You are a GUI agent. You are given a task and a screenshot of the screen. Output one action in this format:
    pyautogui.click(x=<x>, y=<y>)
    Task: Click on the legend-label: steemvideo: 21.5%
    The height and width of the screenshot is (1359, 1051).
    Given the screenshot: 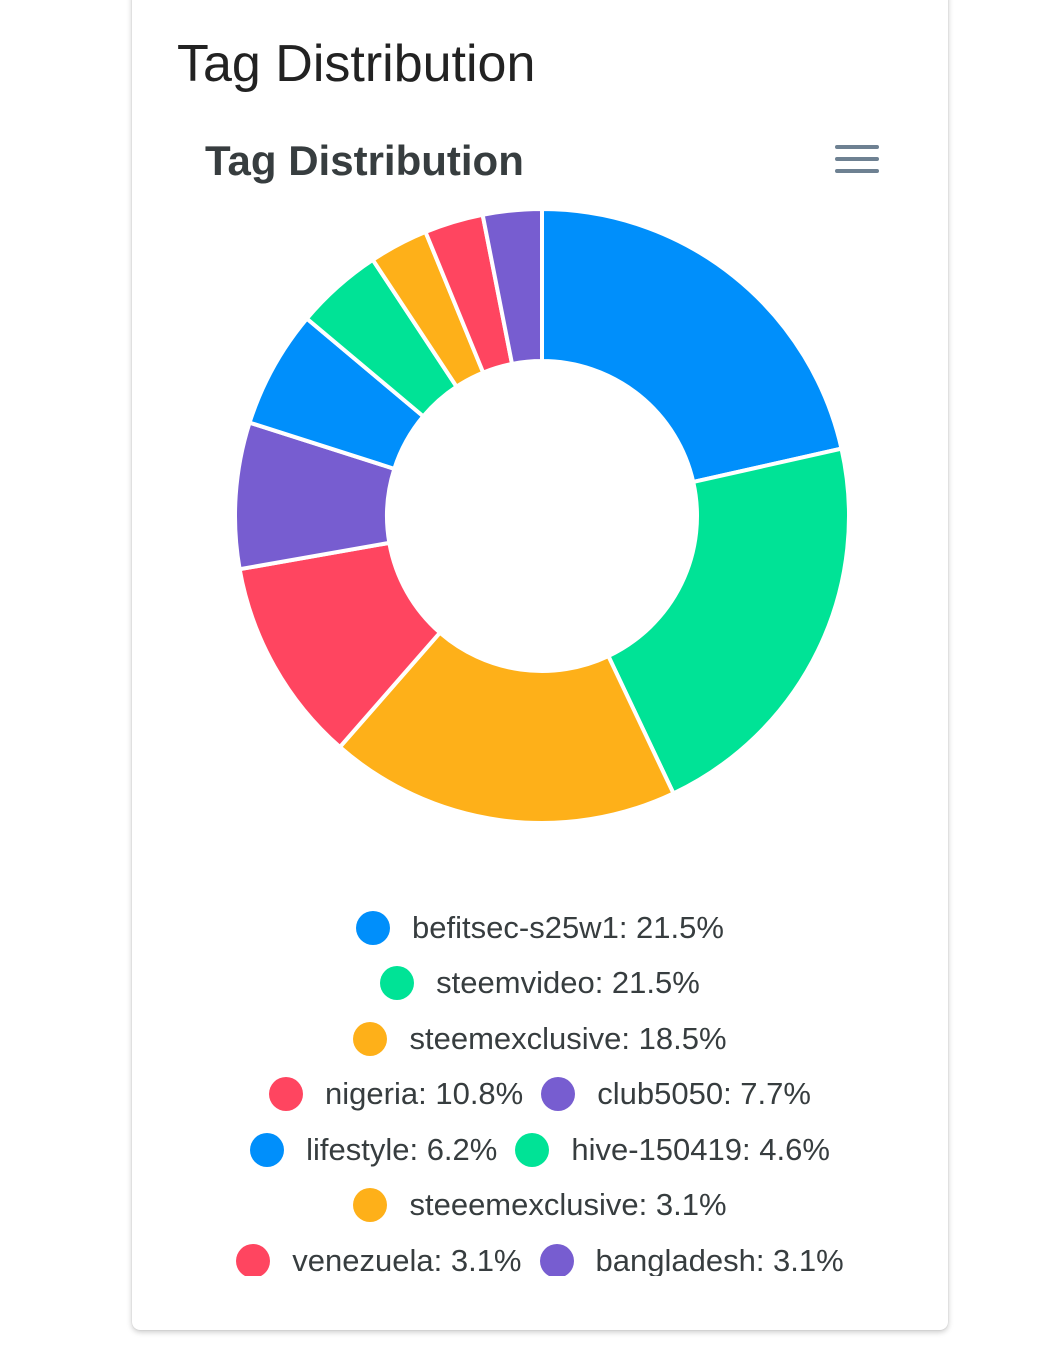 What is the action you would take?
    pyautogui.click(x=568, y=983)
    